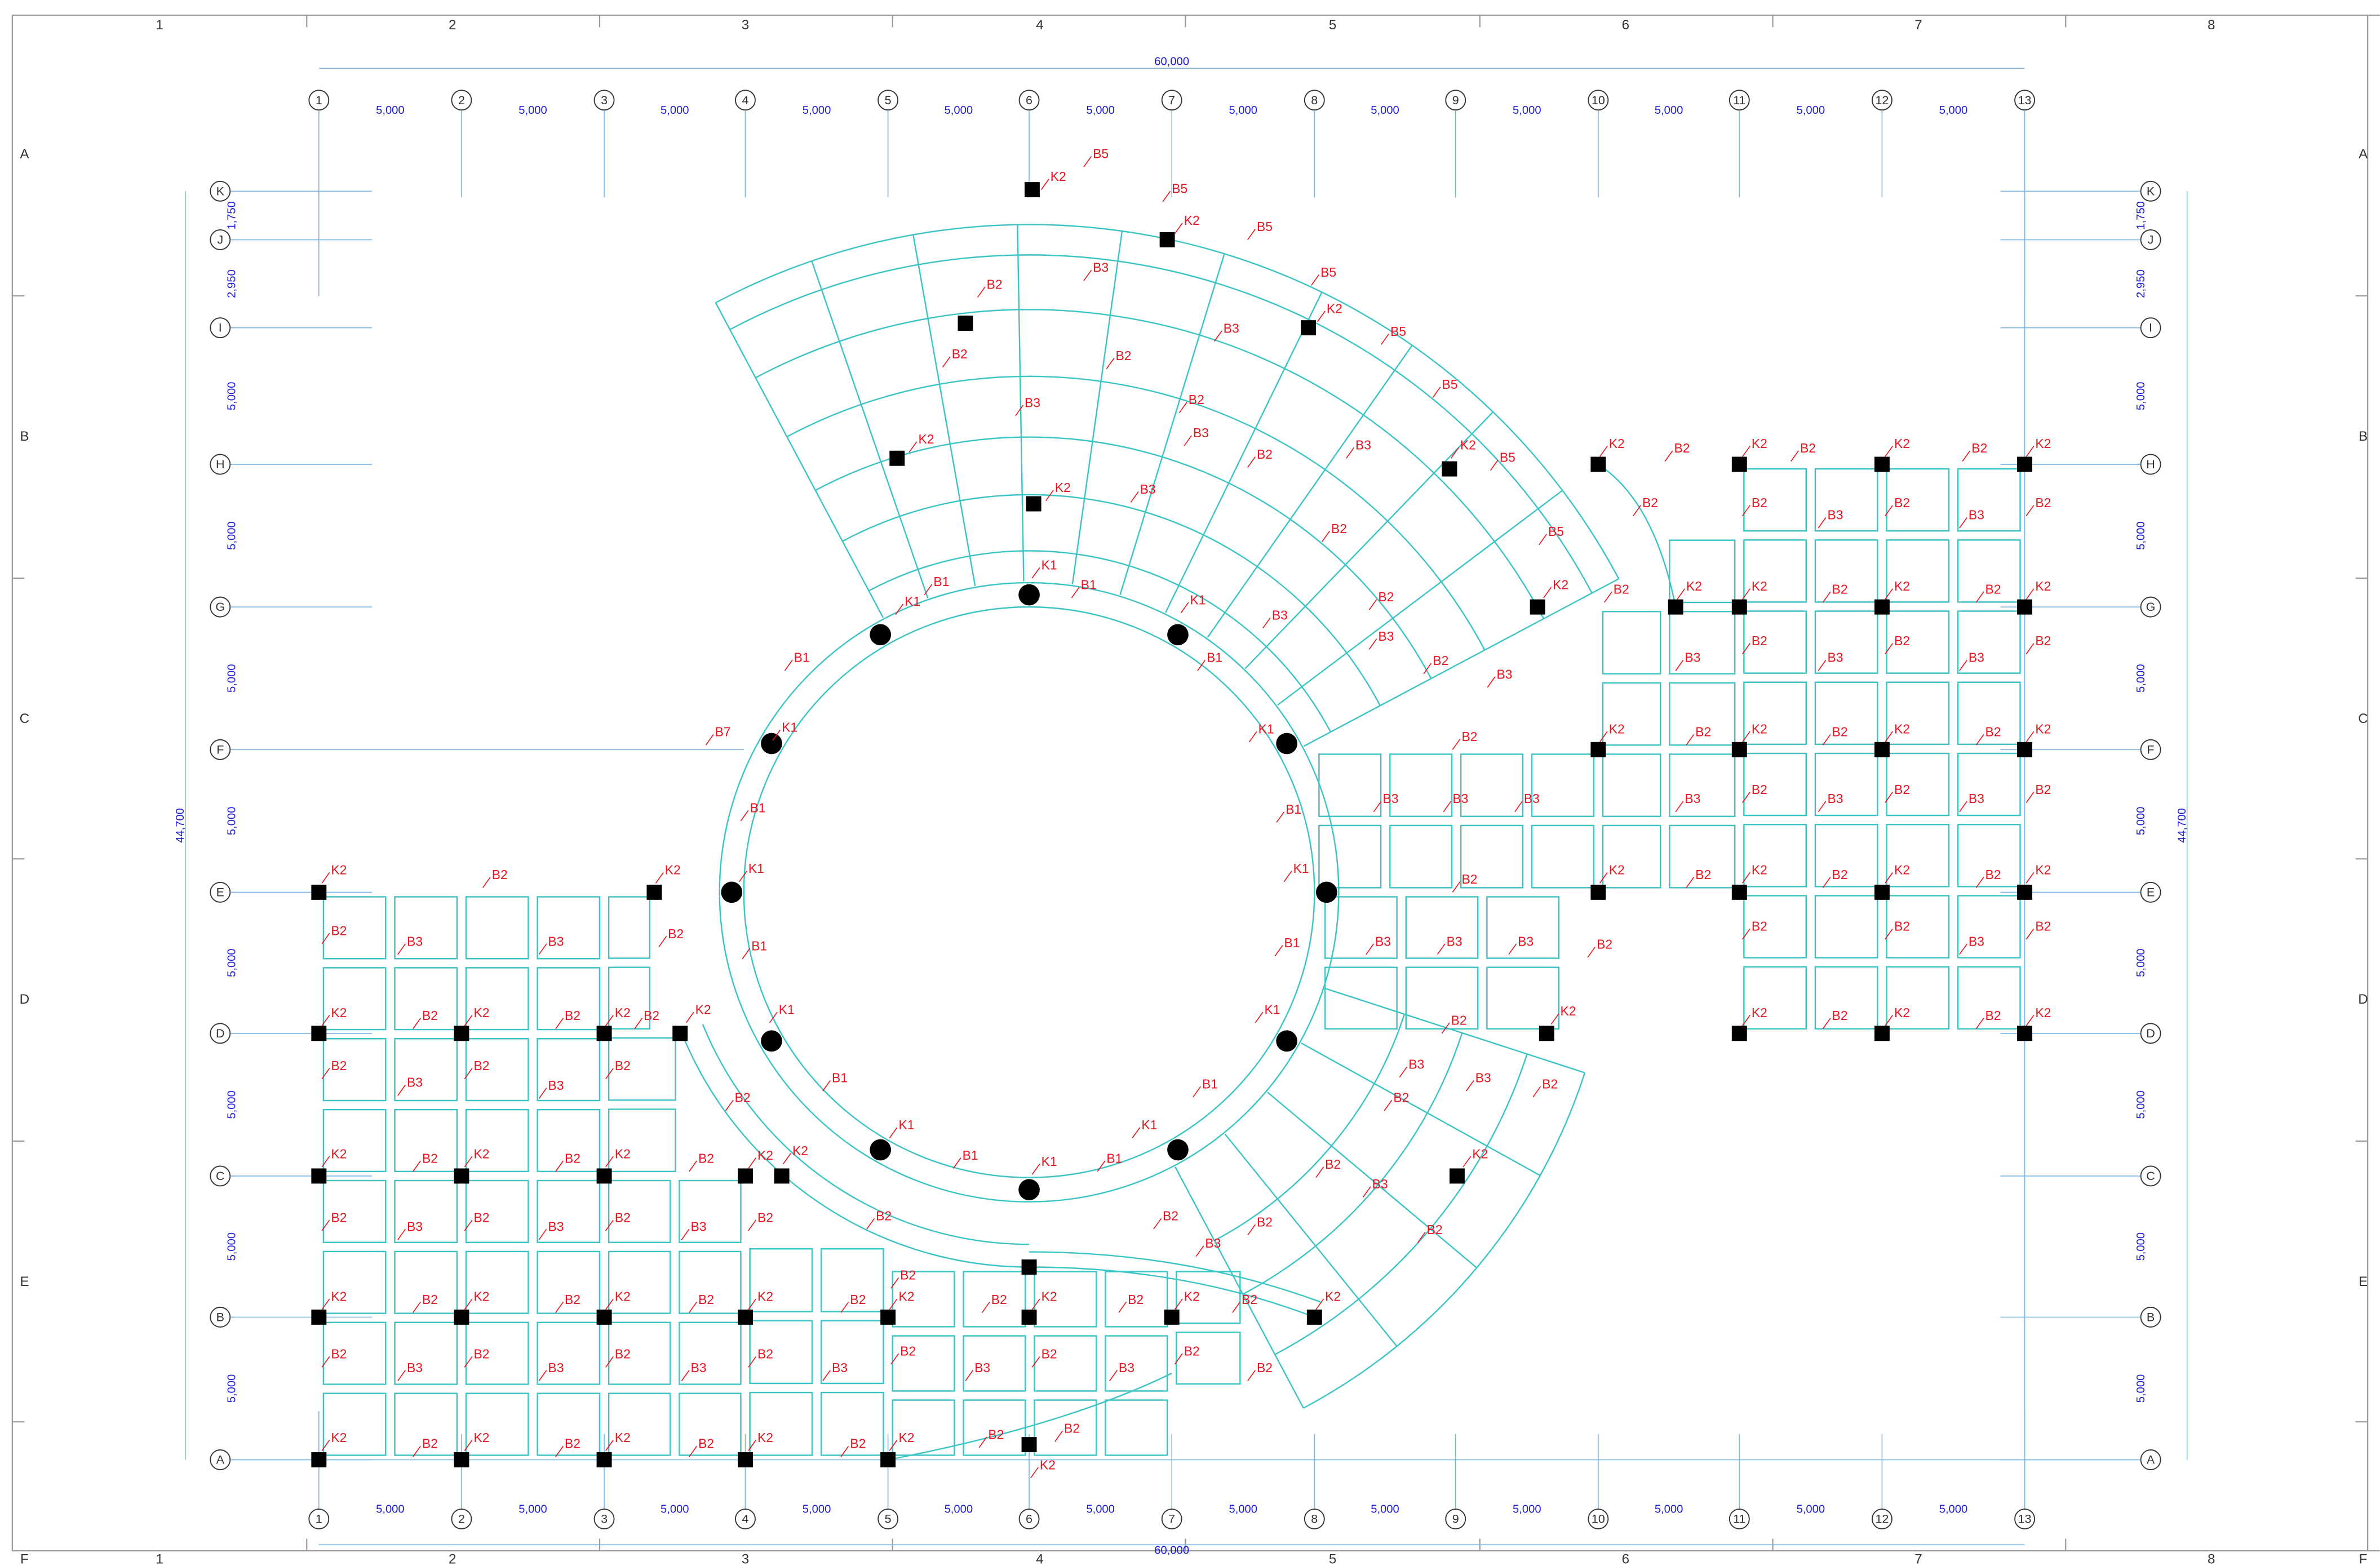 This screenshot has height=1566, width=2380. I want to click on dimension-label: 2,950, so click(232, 283).